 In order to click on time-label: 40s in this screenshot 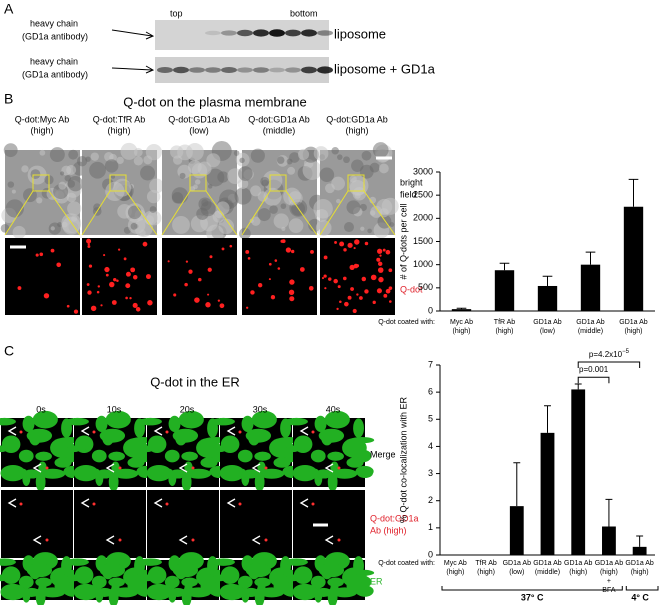, I will do `click(333, 409)`.